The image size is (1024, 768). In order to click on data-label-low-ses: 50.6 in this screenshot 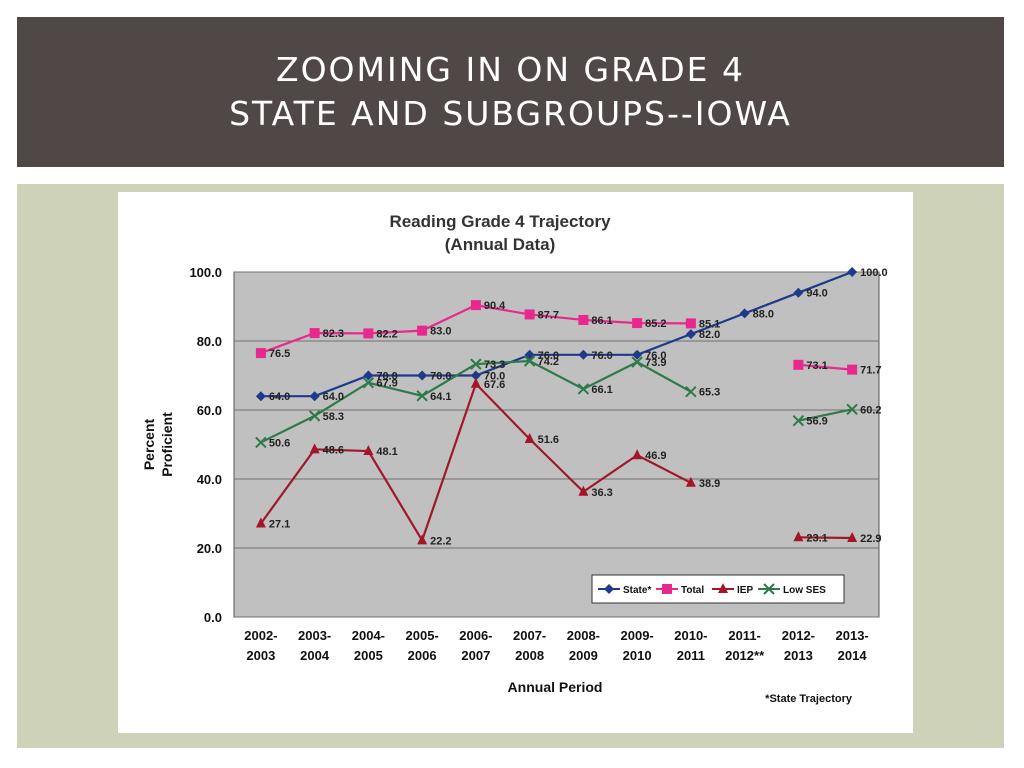, I will do `click(279, 443)`.